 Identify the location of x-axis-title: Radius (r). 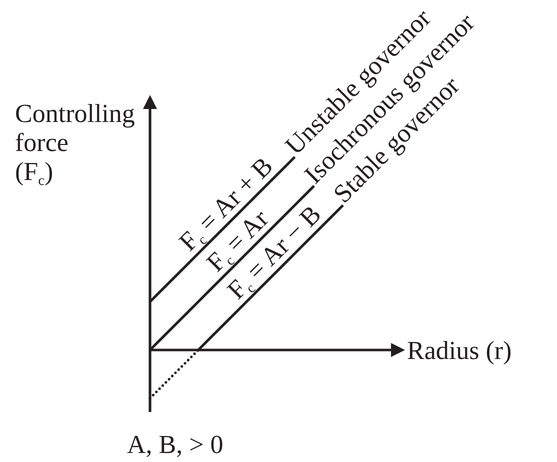
(459, 351).